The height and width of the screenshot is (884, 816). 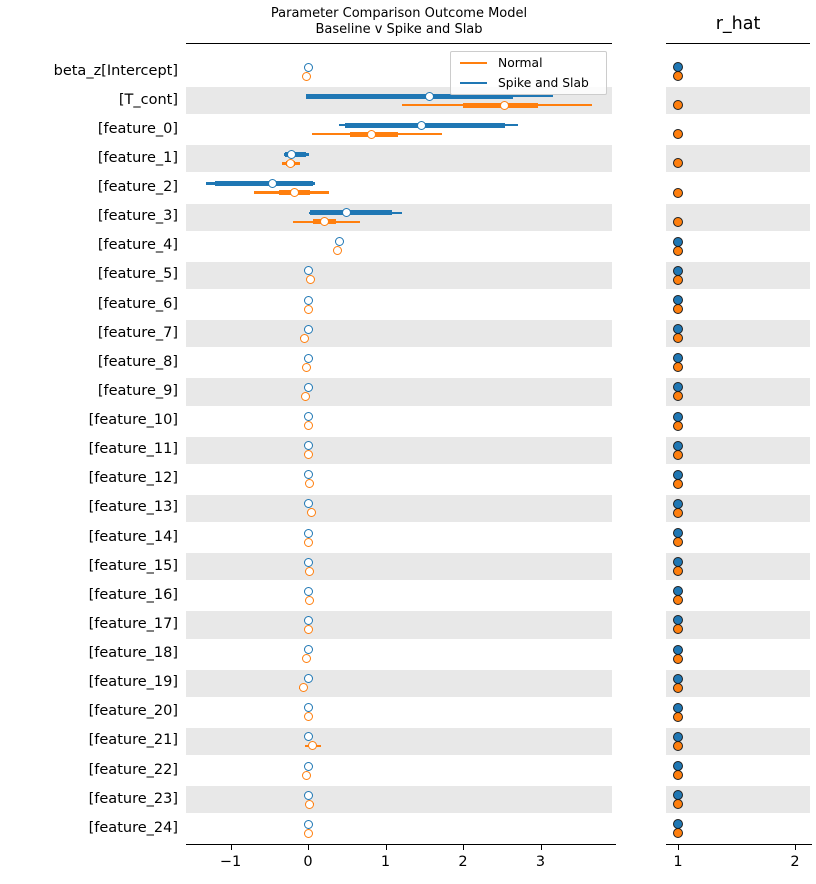 I want to click on y-axis-label: [feature_3], so click(x=137, y=216).